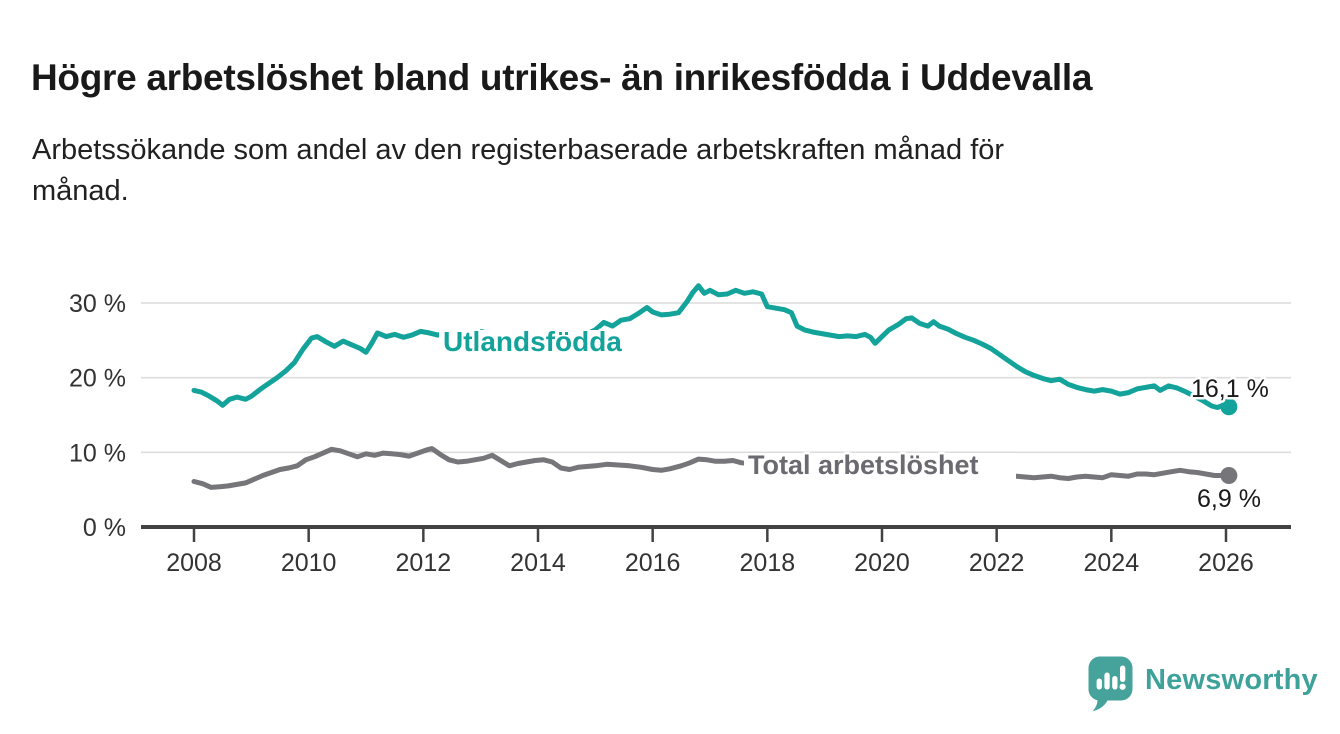  What do you see at coordinates (711, 346) in the screenshot?
I see `series-line-utlandsfodda` at bounding box center [711, 346].